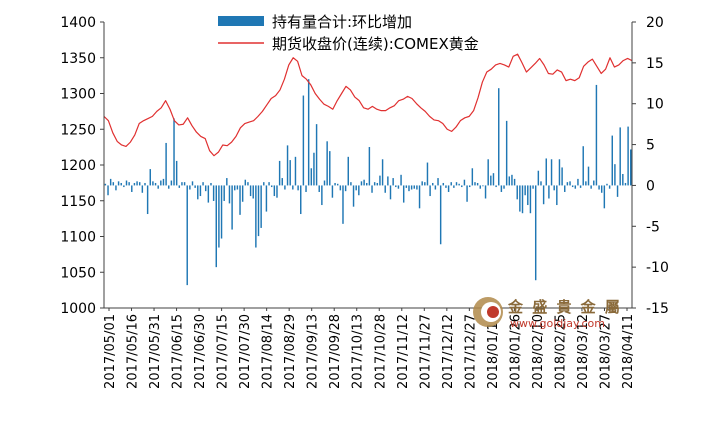 The image size is (704, 429). Describe the element at coordinates (655, 23) in the screenshot. I see `right-tick-label: 20` at that location.